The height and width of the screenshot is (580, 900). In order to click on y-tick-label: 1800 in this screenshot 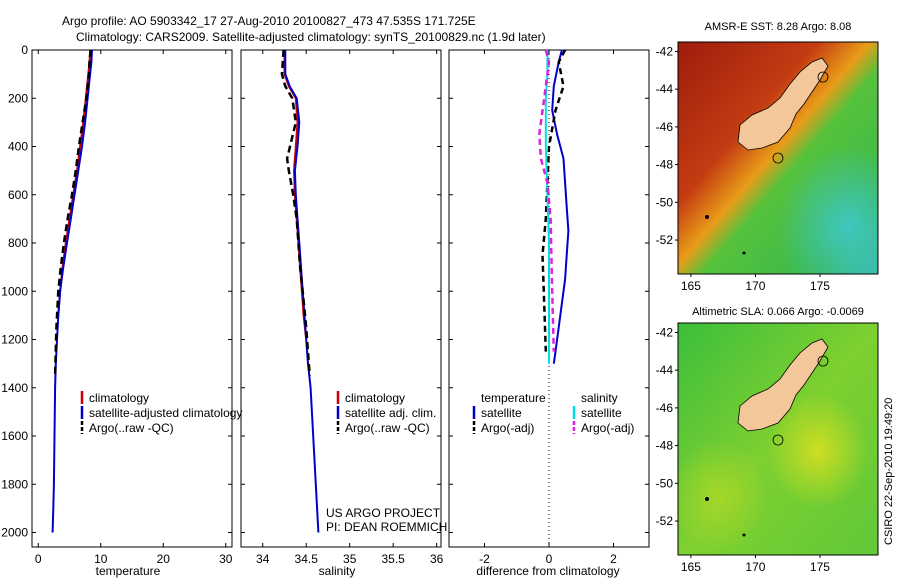, I will do `click(14, 484)`.